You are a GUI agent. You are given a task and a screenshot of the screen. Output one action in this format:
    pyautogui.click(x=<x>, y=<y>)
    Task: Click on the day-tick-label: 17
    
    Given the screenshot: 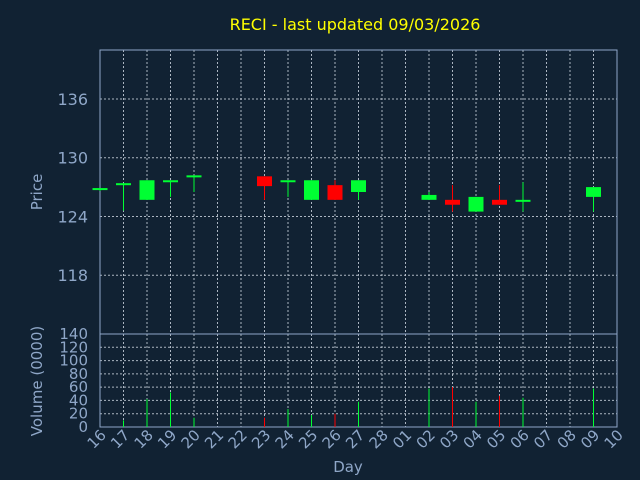 What is the action you would take?
    pyautogui.click(x=120, y=439)
    